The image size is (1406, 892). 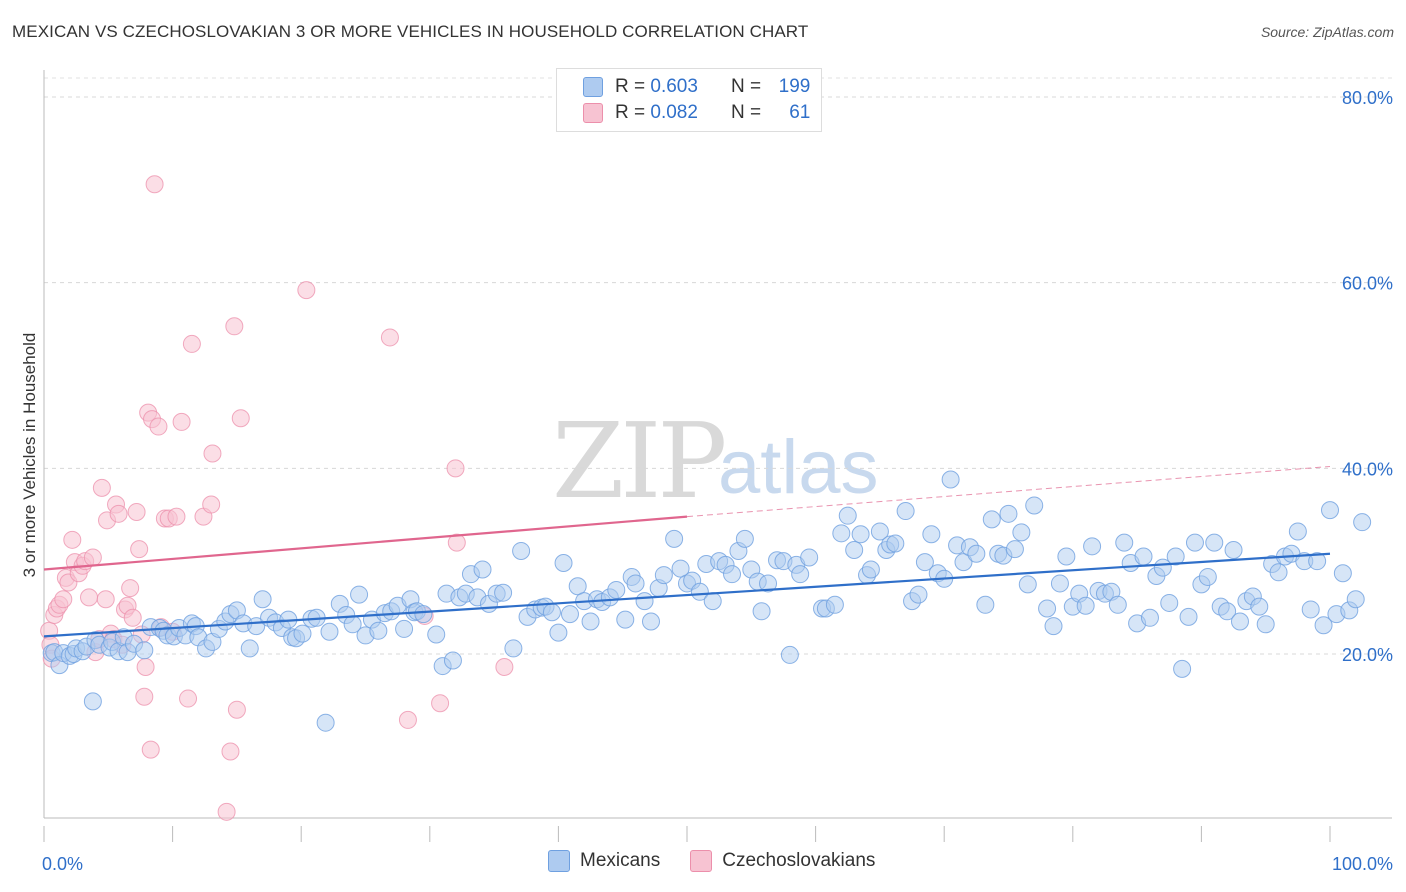 I want to click on legend-r-value: 0.082, so click(x=674, y=112).